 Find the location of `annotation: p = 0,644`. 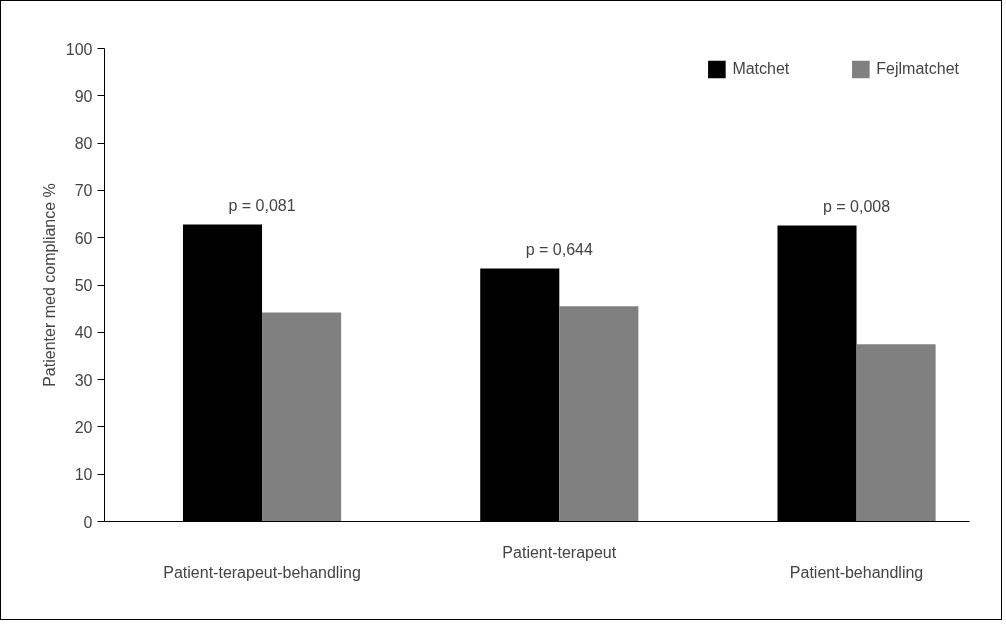

annotation: p = 0,644 is located at coordinates (559, 250).